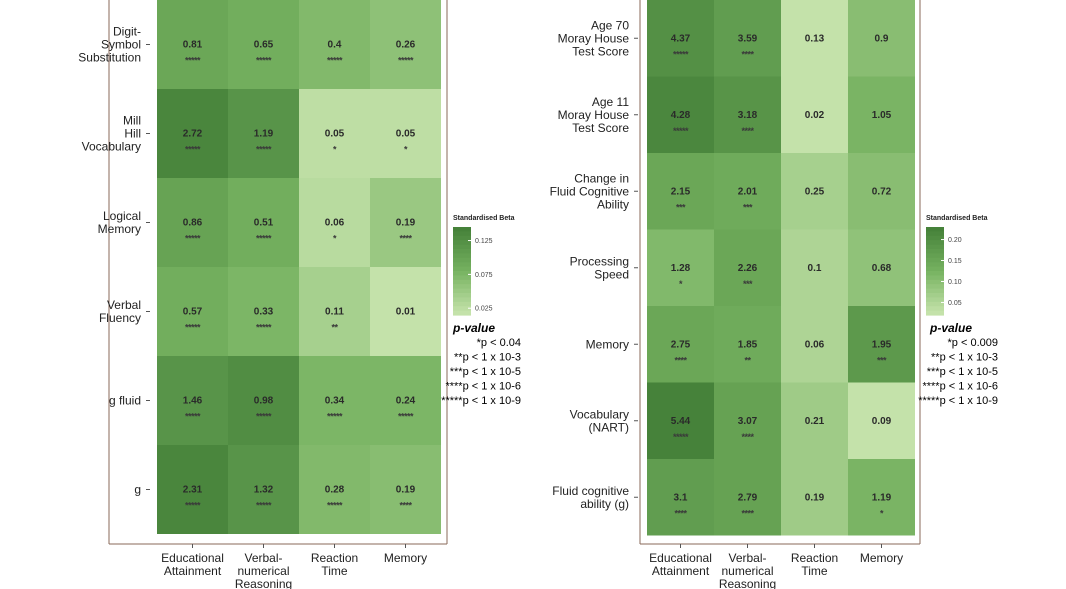 This screenshot has width=1066, height=589. I want to click on row-label: Logical Memory, so click(119, 222).